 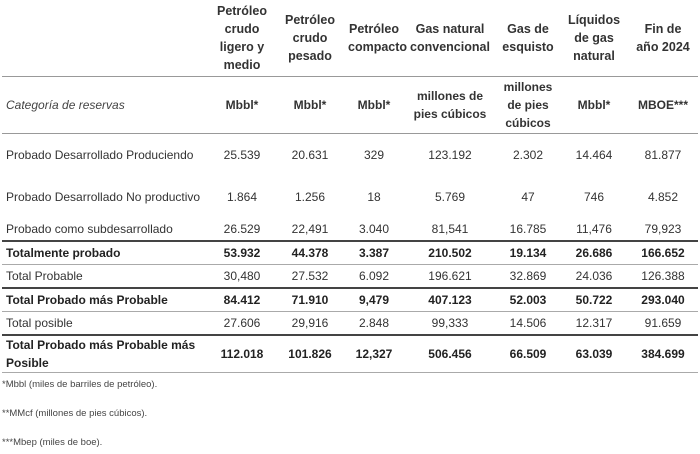 I want to click on value-cell: 2.302, so click(x=528, y=155).